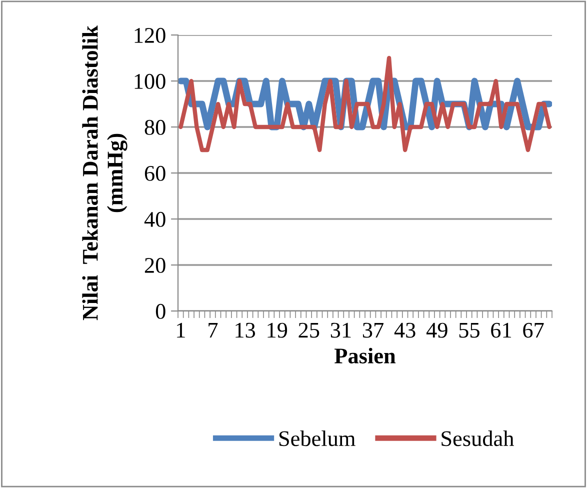 This screenshot has height=488, width=587. Describe the element at coordinates (155, 219) in the screenshot. I see `y-tick-label: 40` at that location.